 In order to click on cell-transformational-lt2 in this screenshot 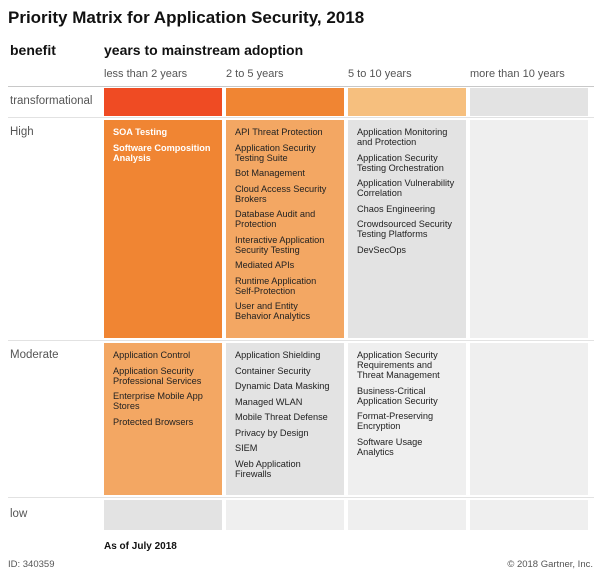, I will do `click(163, 102)`.